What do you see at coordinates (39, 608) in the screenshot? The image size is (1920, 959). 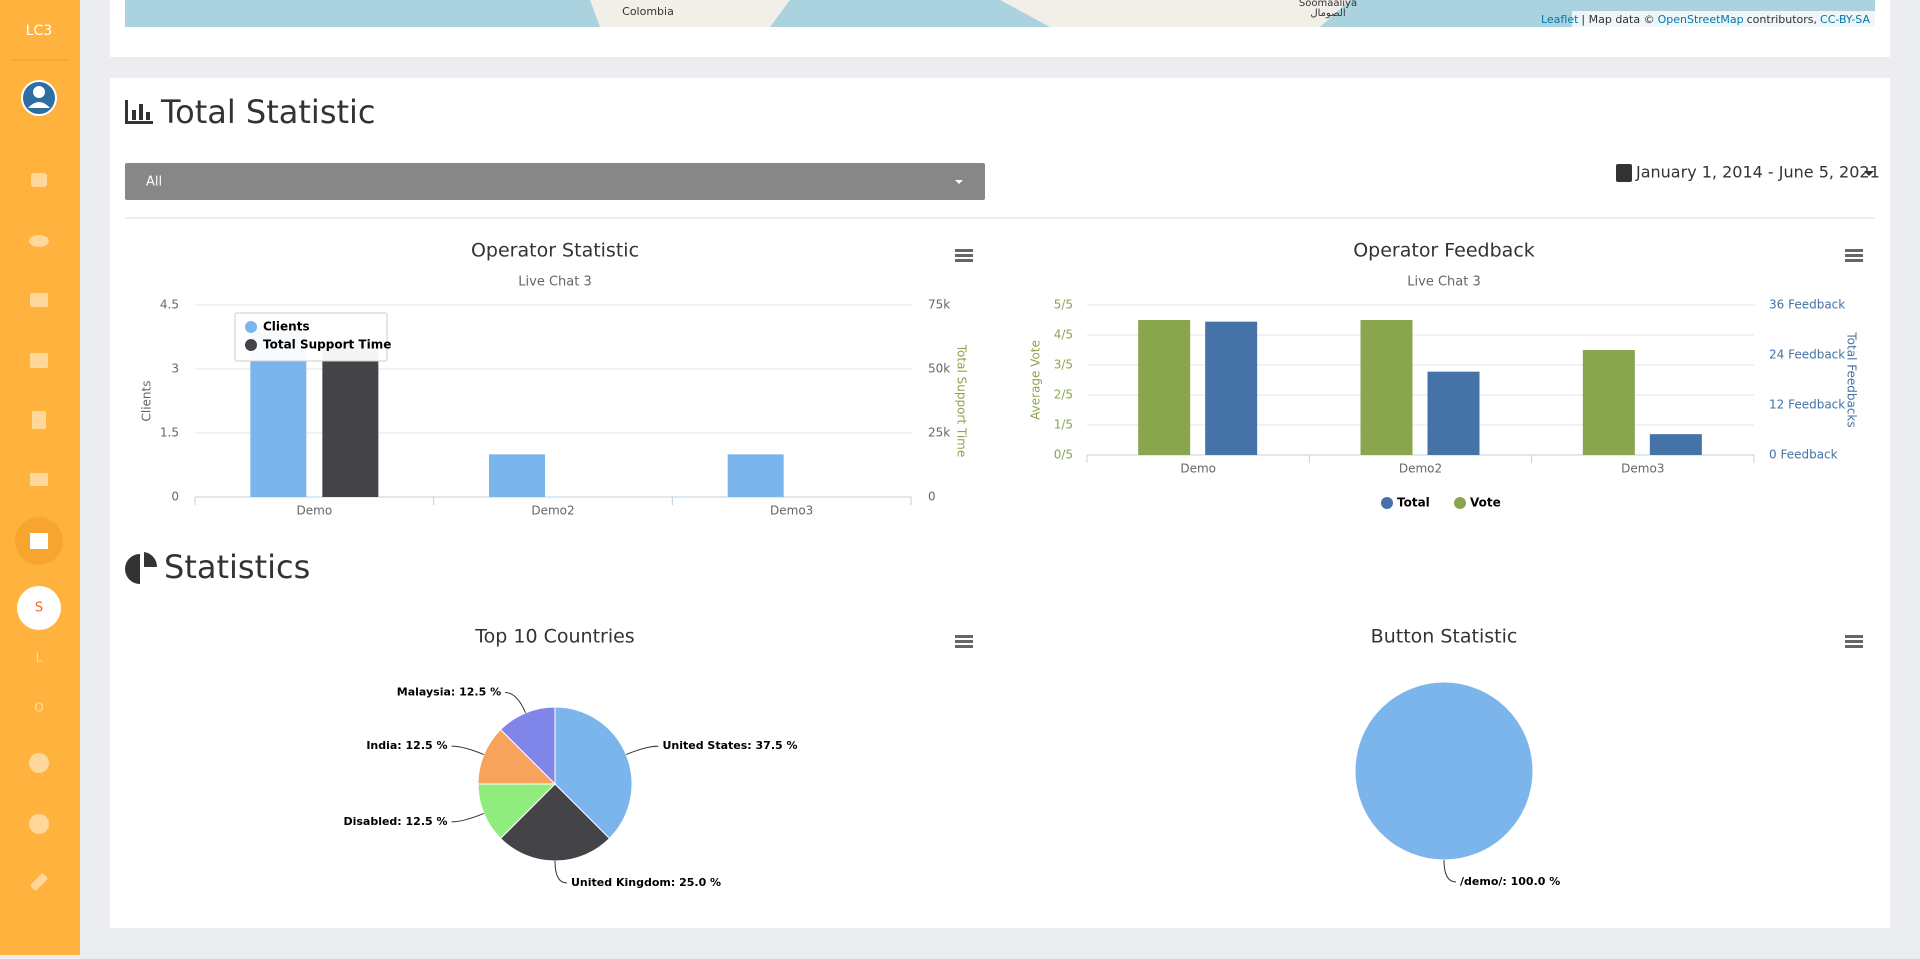 I see `user-badge` at bounding box center [39, 608].